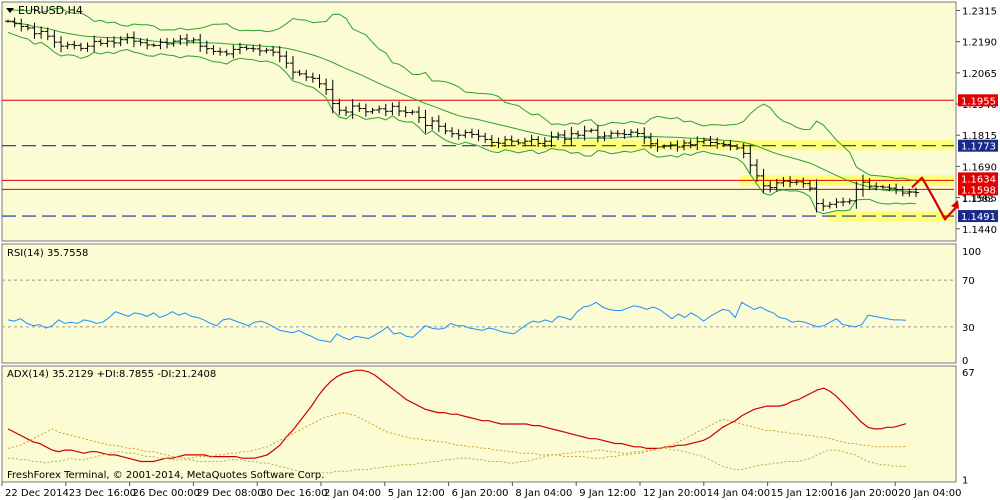  I want to click on time-tick-label: 26 Dec 00:00, so click(166, 493).